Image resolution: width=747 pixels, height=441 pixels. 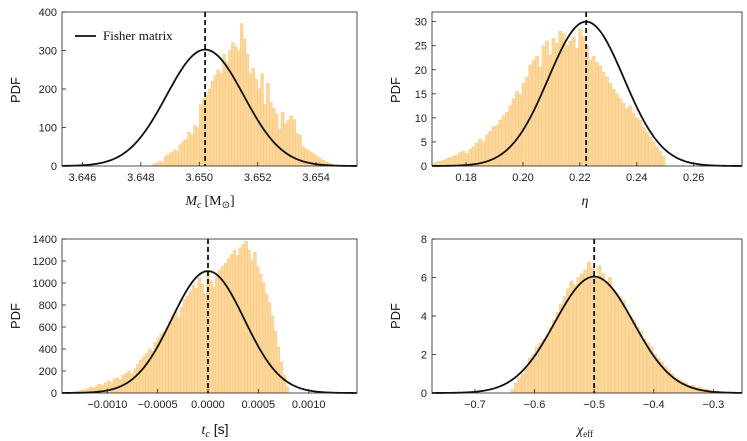 I want to click on x-tick-label: −0.3, so click(x=714, y=405).